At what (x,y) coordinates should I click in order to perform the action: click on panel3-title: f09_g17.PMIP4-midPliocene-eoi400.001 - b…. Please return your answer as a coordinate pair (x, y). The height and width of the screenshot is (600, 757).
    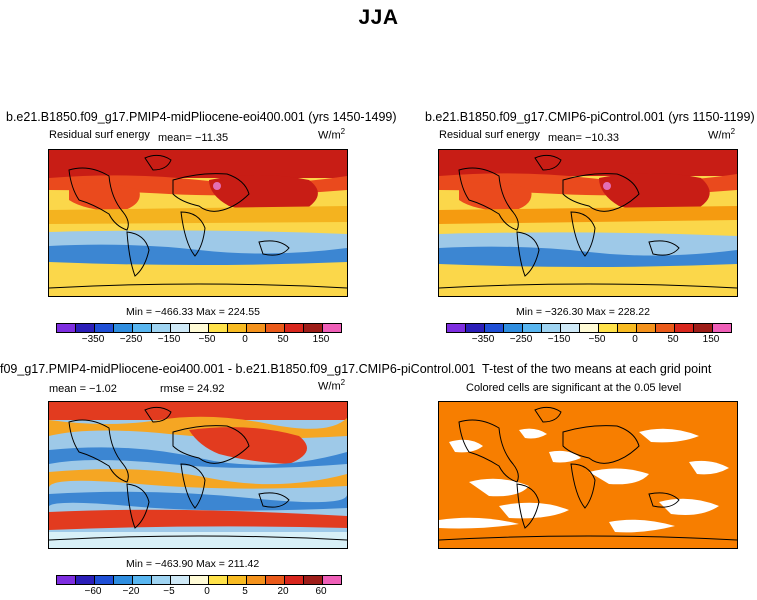
    Looking at the image, I should click on (238, 369).